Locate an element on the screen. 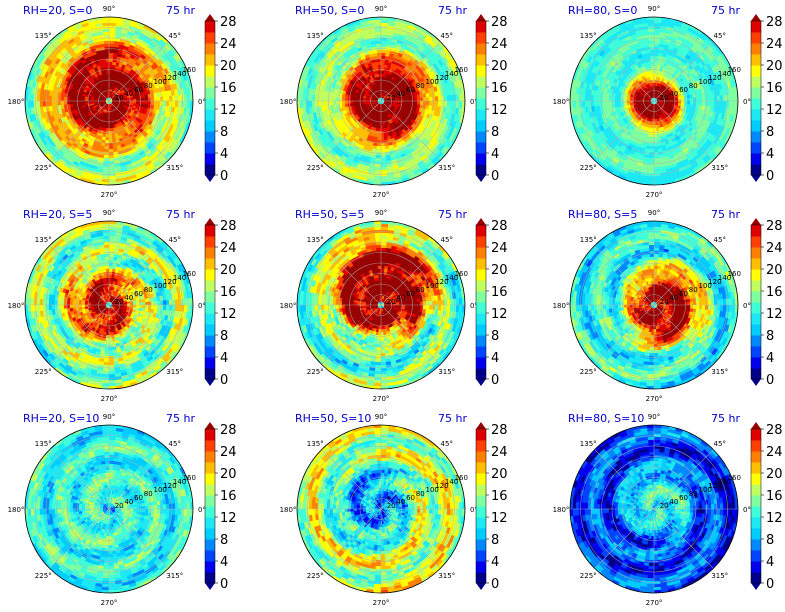 The image size is (785, 612). angle-tick-label: 90° is located at coordinates (109, 9).